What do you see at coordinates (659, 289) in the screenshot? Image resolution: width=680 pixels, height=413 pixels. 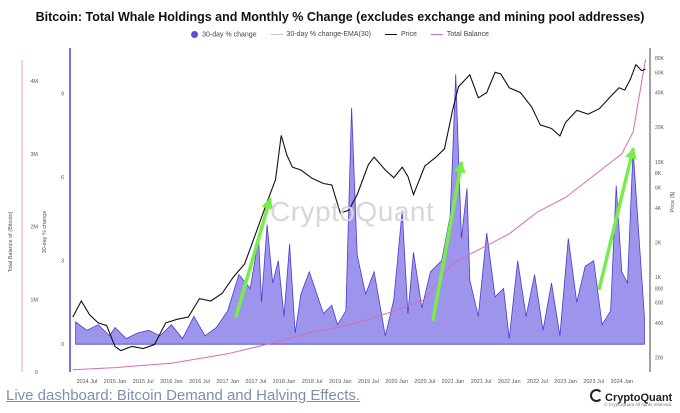 I see `y-price-tick-label: 800` at bounding box center [659, 289].